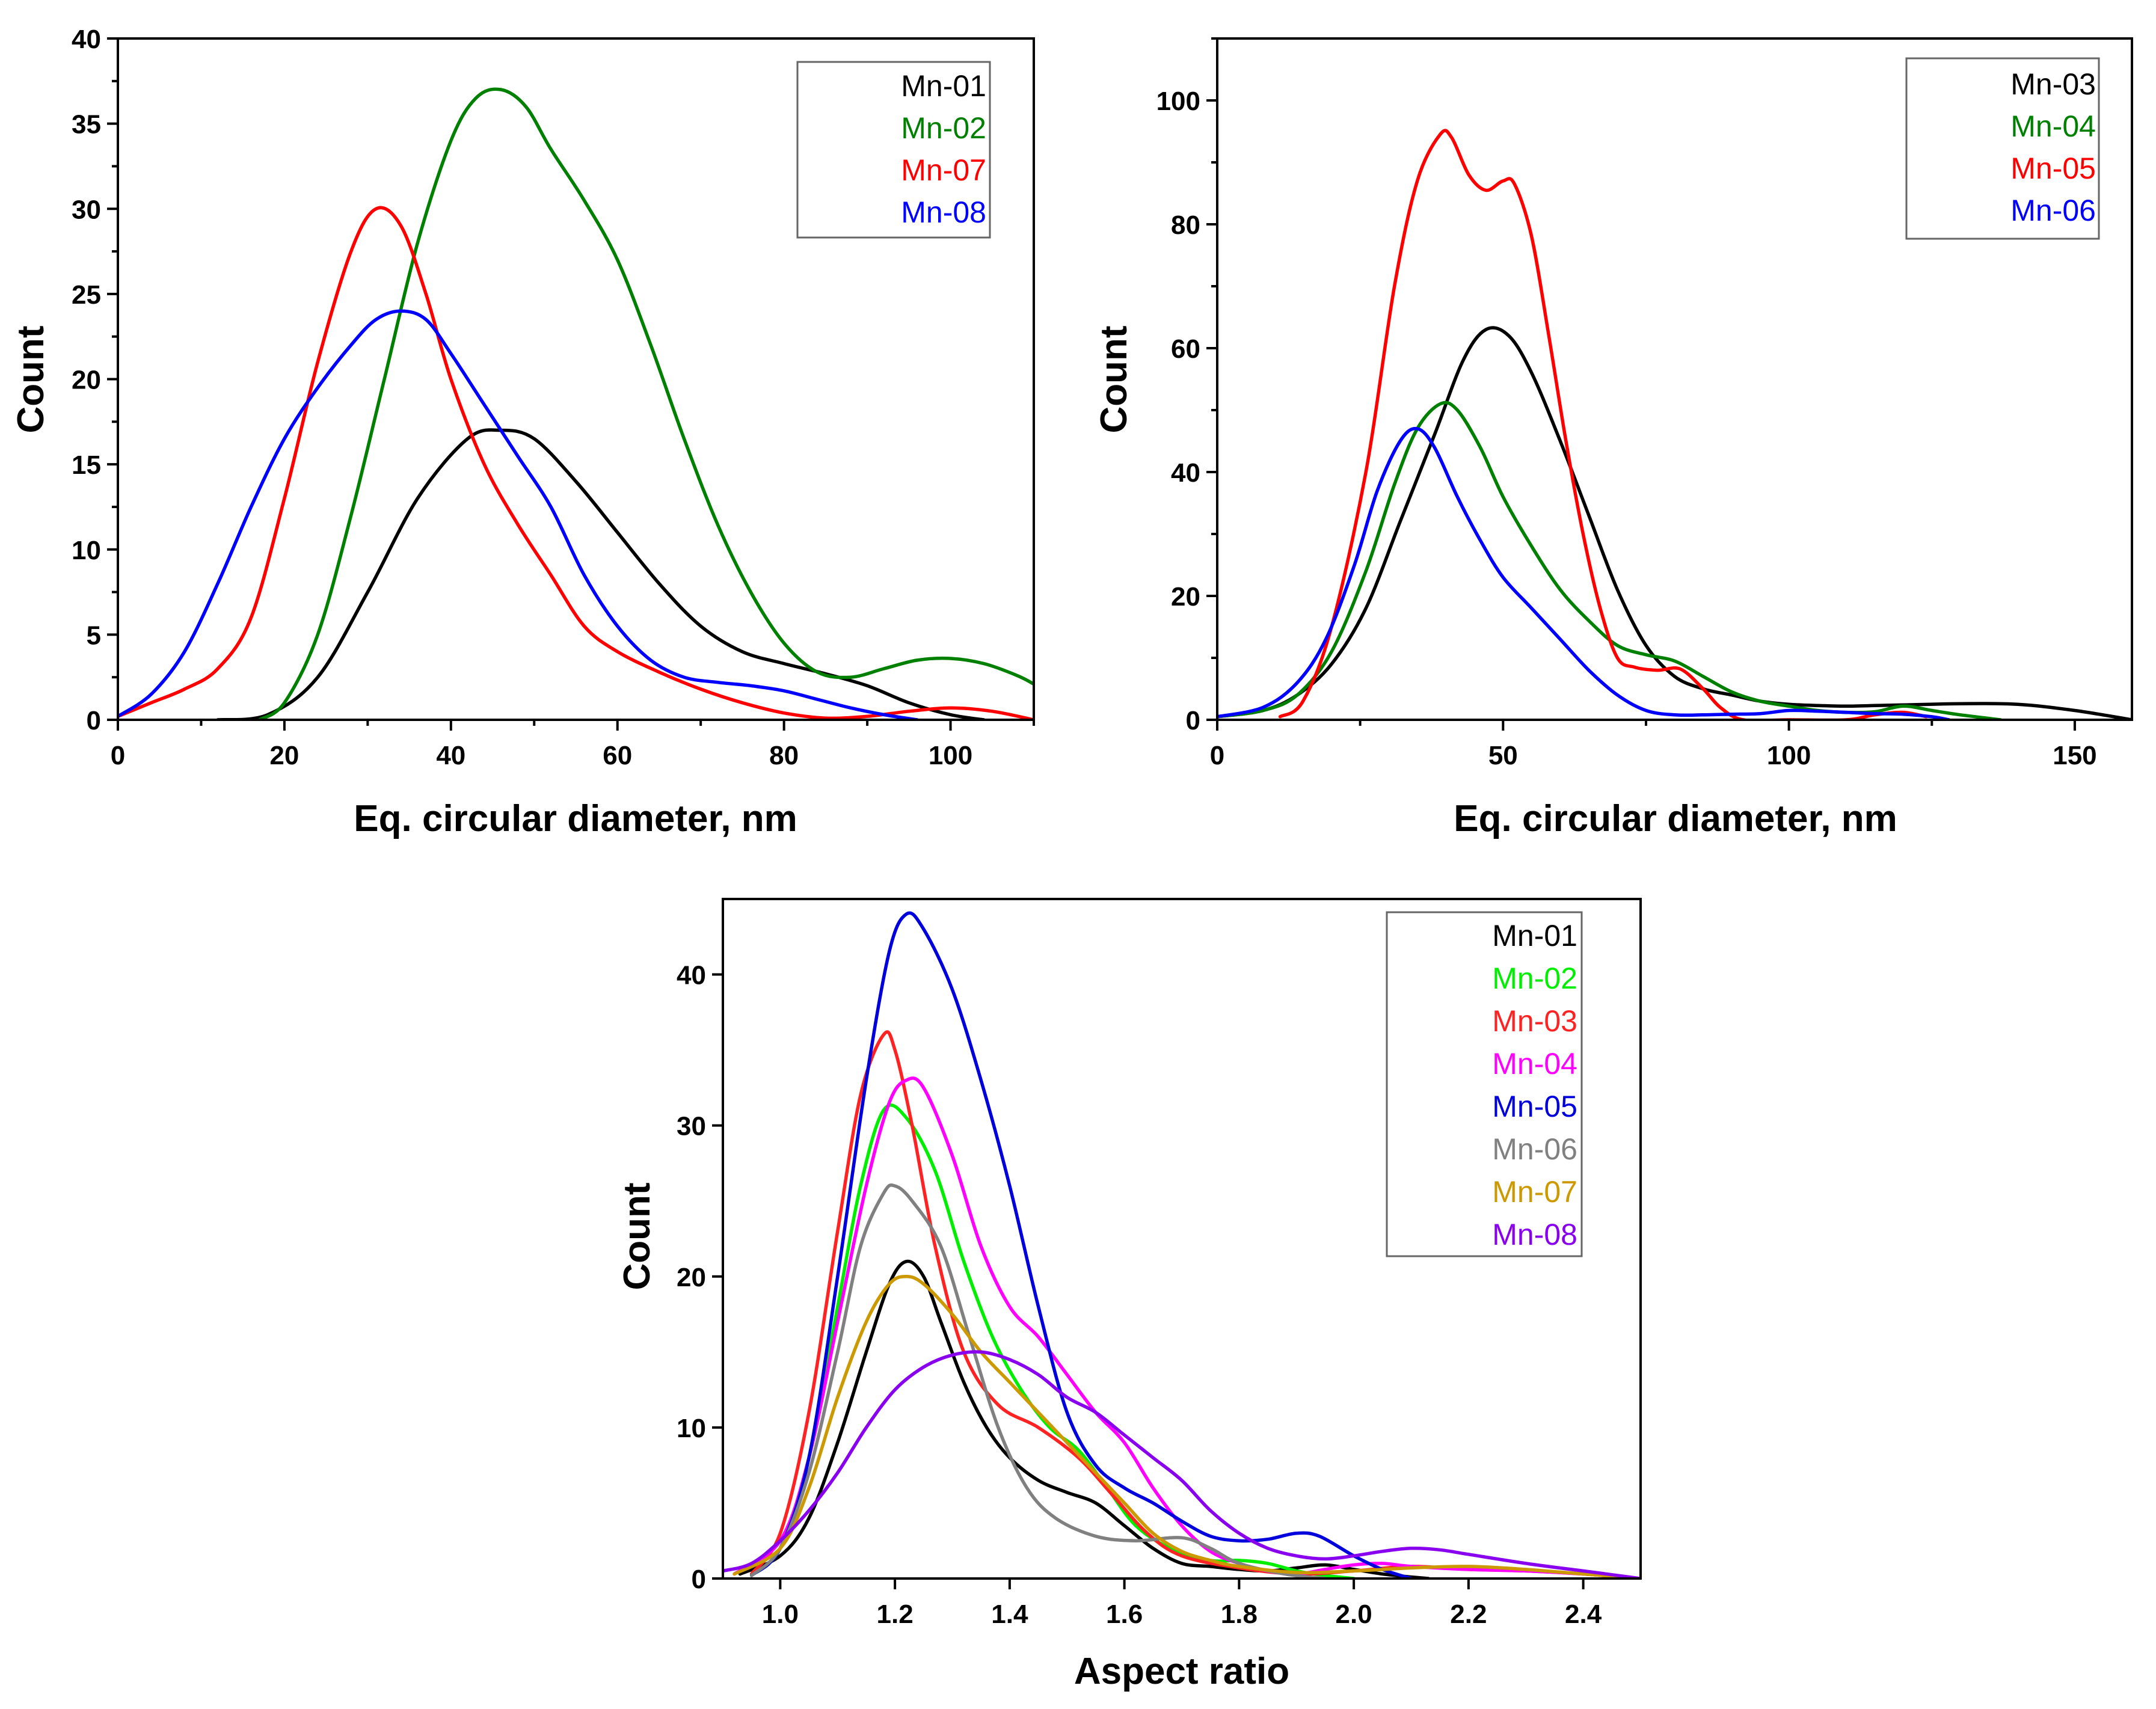 Image resolution: width=2156 pixels, height=1709 pixels. Describe the element at coordinates (450, 755) in the screenshot. I see `x-tick-label: 40` at that location.